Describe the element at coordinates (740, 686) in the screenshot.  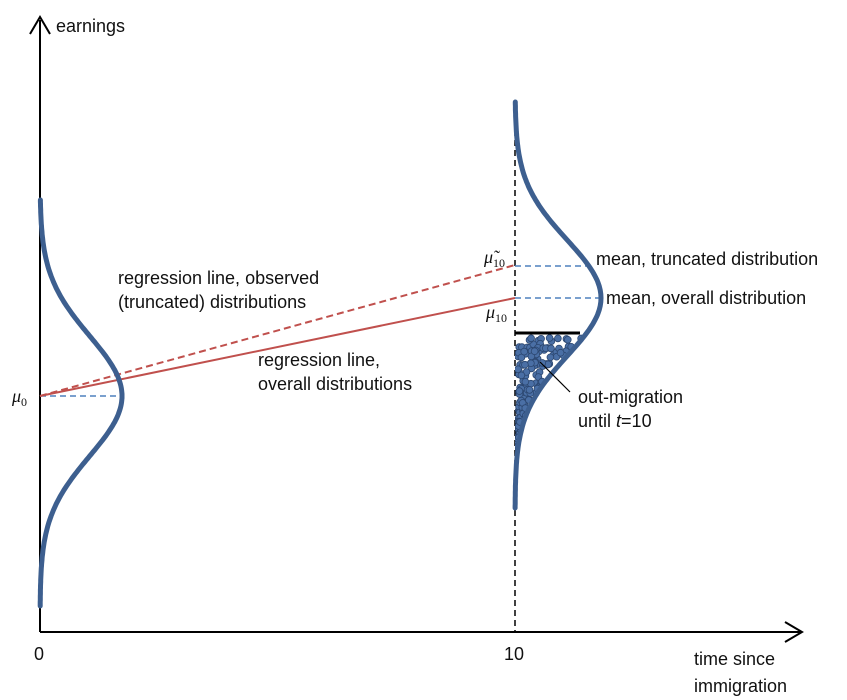
I see `x-axis-label-line2: immigration` at that location.